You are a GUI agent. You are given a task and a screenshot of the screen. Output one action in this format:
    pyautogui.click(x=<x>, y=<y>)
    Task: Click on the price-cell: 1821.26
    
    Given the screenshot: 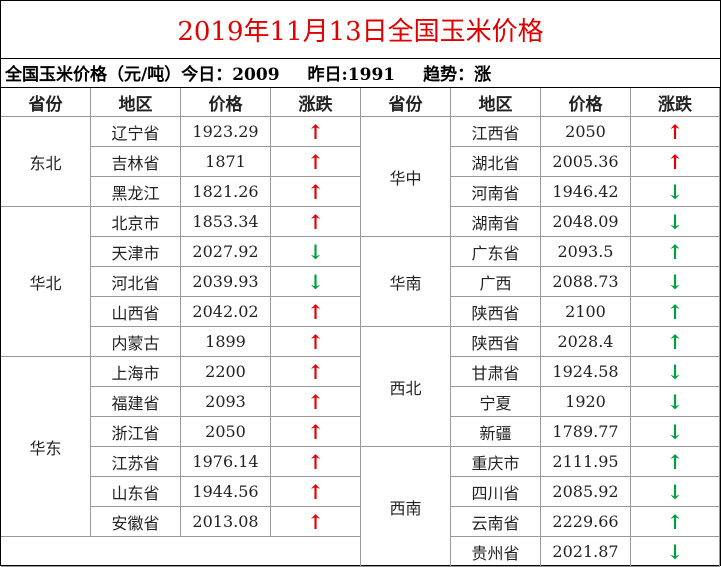 What is the action you would take?
    pyautogui.click(x=226, y=192)
    